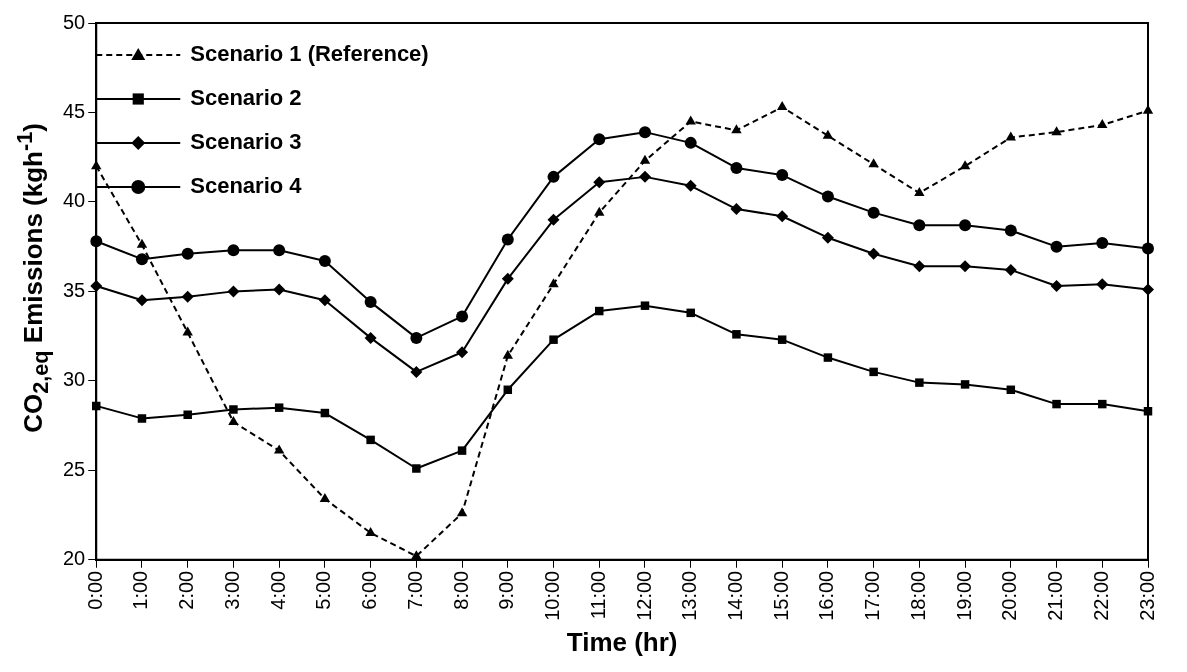  Describe the element at coordinates (734, 595) in the screenshot. I see `x-tick-label: 14:00` at that location.